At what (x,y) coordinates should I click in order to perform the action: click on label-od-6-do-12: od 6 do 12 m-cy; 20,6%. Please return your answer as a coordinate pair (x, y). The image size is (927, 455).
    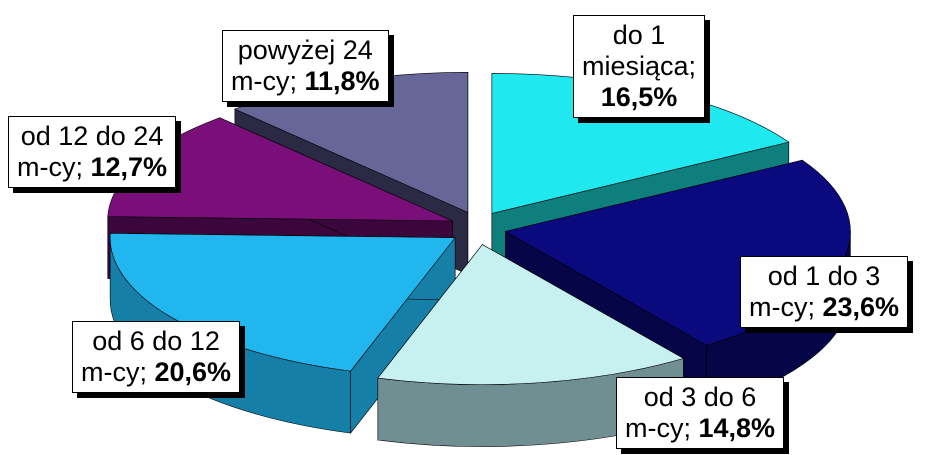
    Looking at the image, I should click on (156, 357).